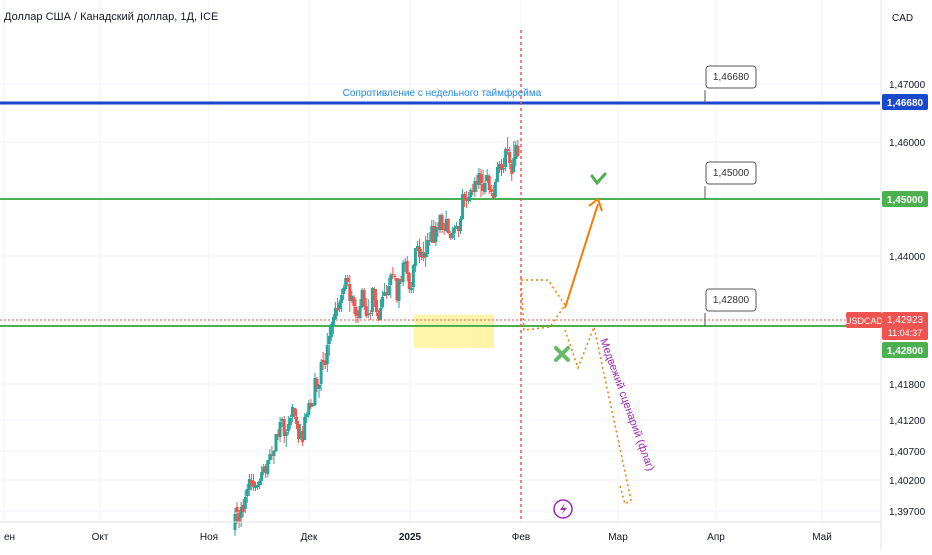 The image size is (932, 555). I want to click on time-axis-labels: ен Окт Ноя Дек 2025 Фев Мар Апр Май, so click(418, 537).